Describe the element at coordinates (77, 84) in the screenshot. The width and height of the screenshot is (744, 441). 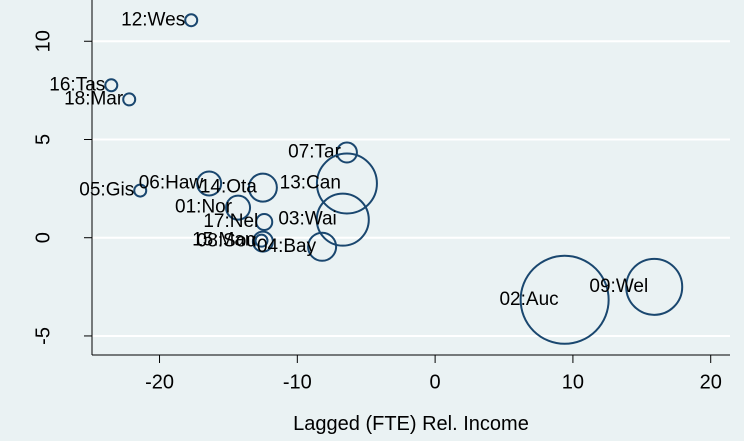
I see `point-label: 16:Tas` at that location.